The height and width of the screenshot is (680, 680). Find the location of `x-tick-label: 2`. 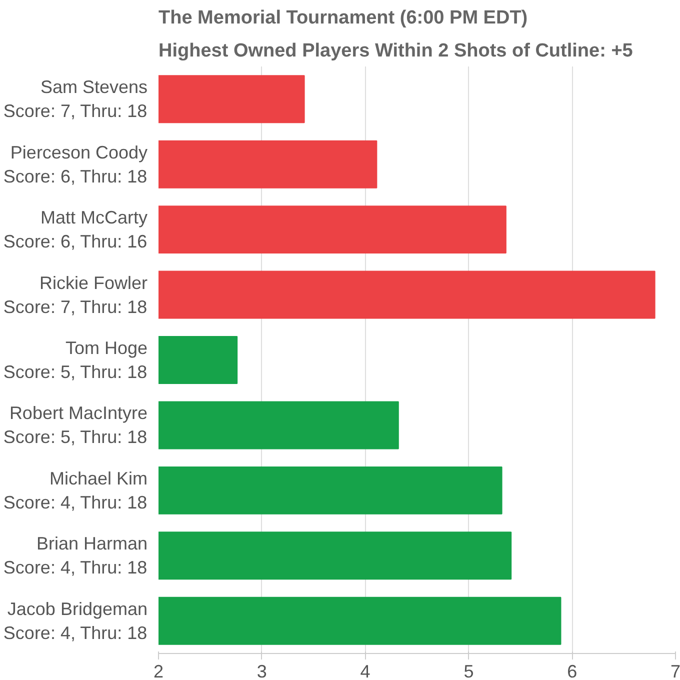

x-tick-label: 2 is located at coordinates (158, 671).